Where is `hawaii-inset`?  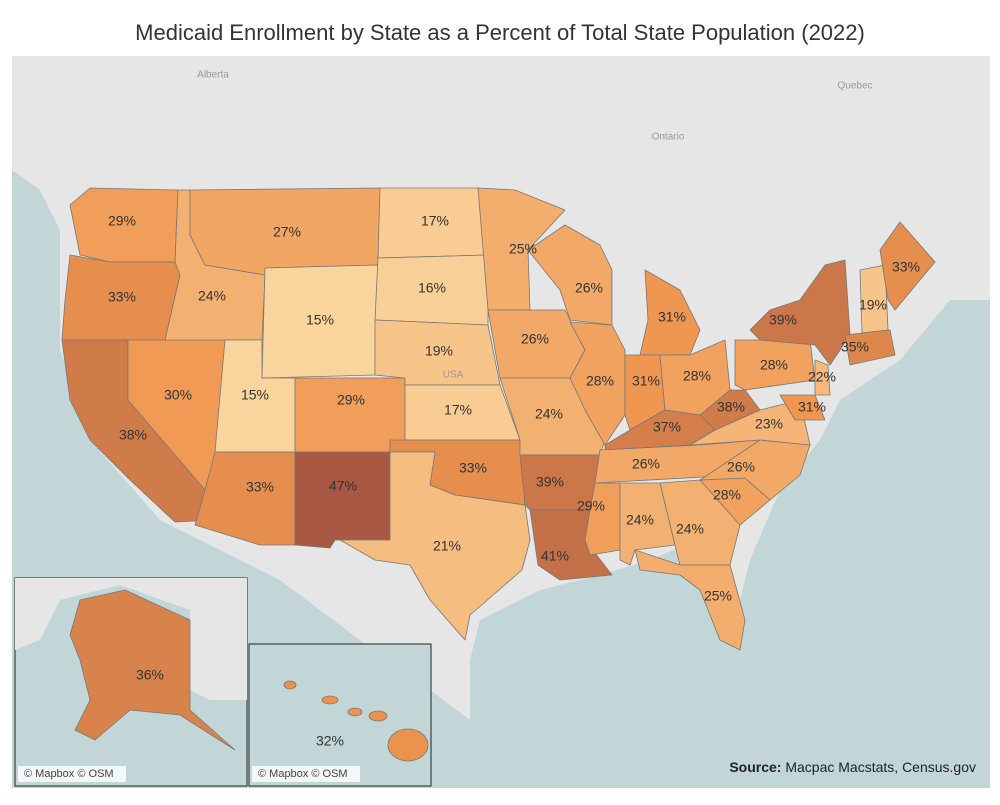
hawaii-inset is located at coordinates (340, 715).